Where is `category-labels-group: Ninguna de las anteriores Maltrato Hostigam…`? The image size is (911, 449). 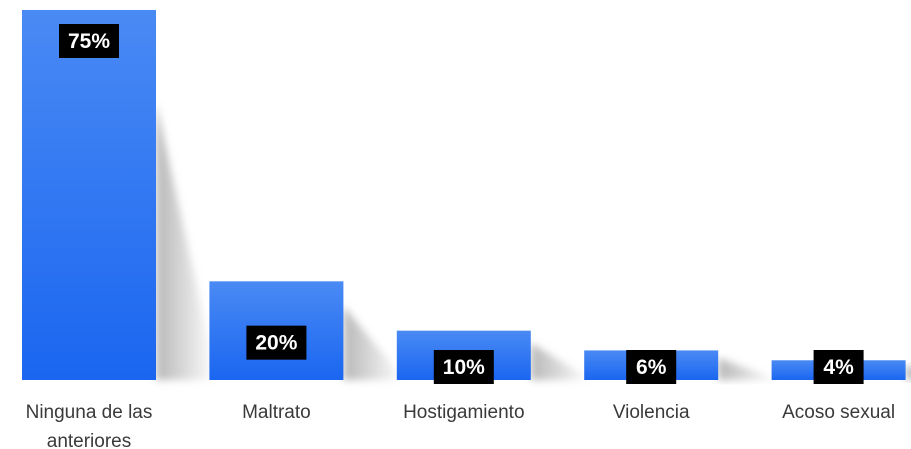
category-labels-group: Ninguna de las anteriores Maltrato Hostigam… is located at coordinates (460, 425).